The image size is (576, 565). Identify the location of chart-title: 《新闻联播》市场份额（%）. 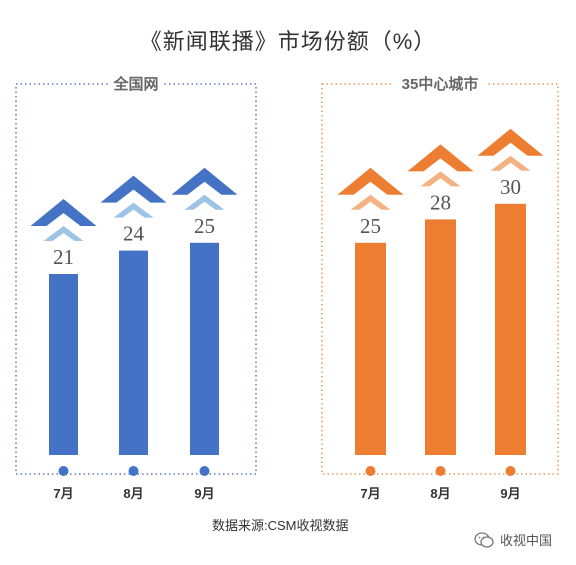
(288, 41).